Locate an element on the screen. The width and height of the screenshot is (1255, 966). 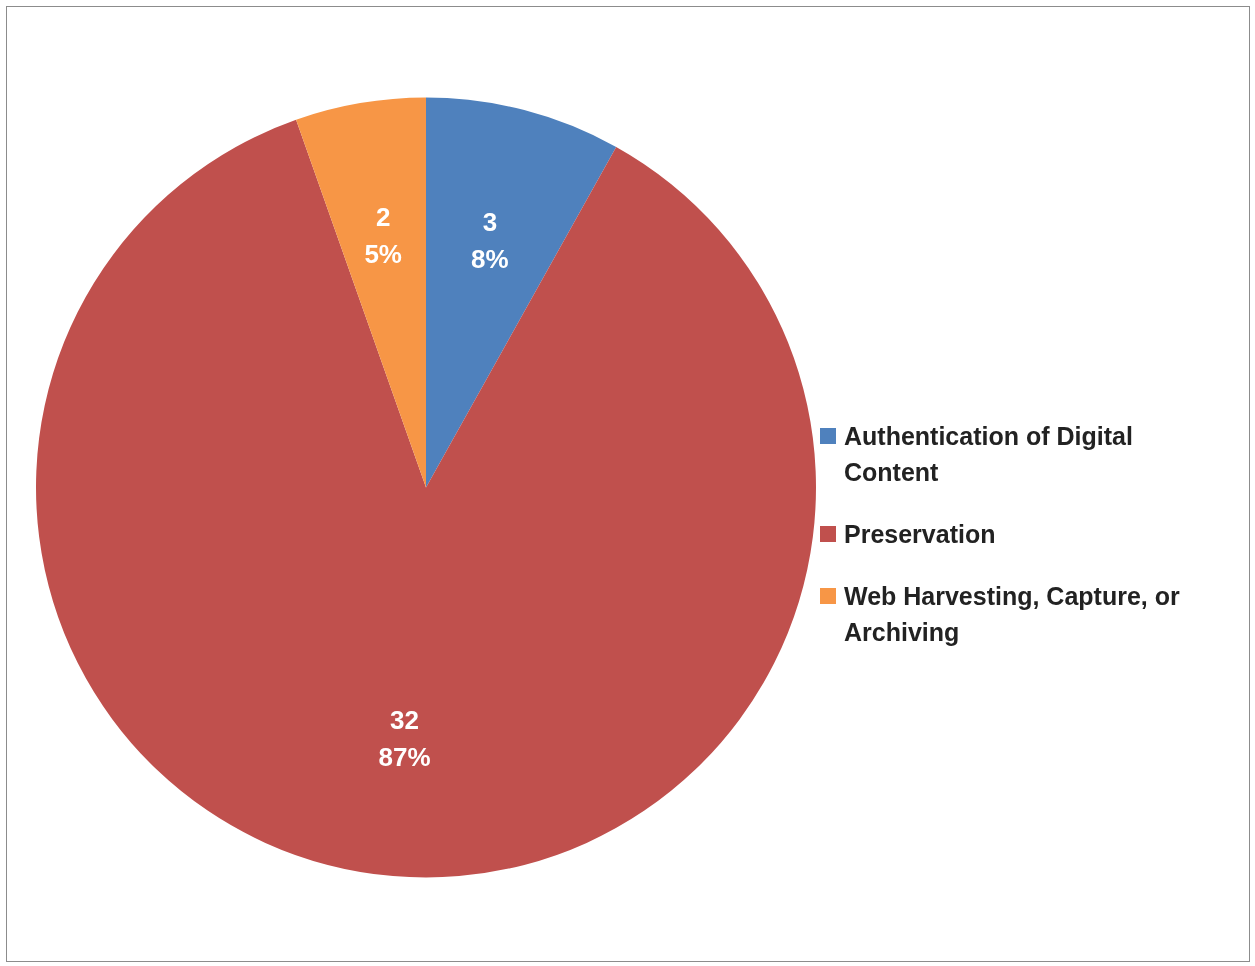
data-label: 3 8% is located at coordinates (490, 240).